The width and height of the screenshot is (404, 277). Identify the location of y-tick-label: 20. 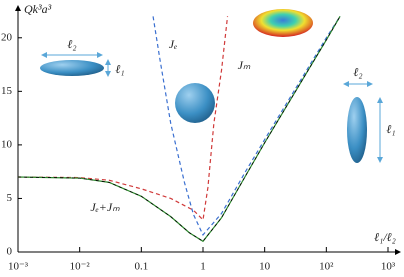
(7, 37).